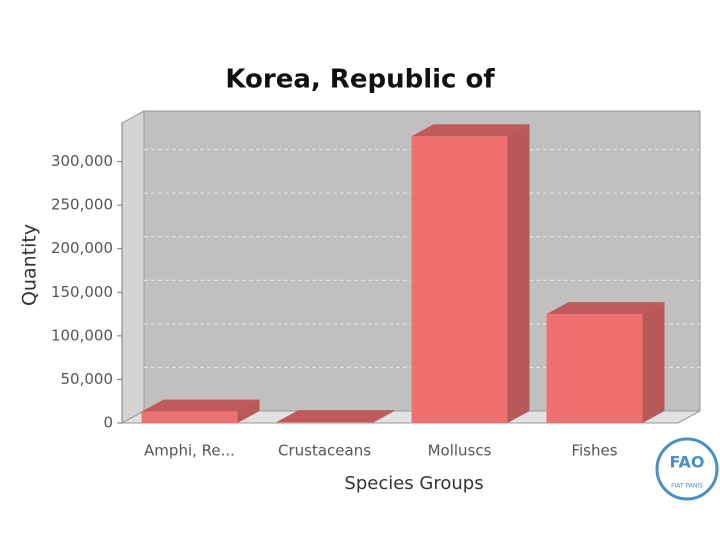 The image size is (720, 540). I want to click on chart-title: Korea, Republic of, so click(360, 80).